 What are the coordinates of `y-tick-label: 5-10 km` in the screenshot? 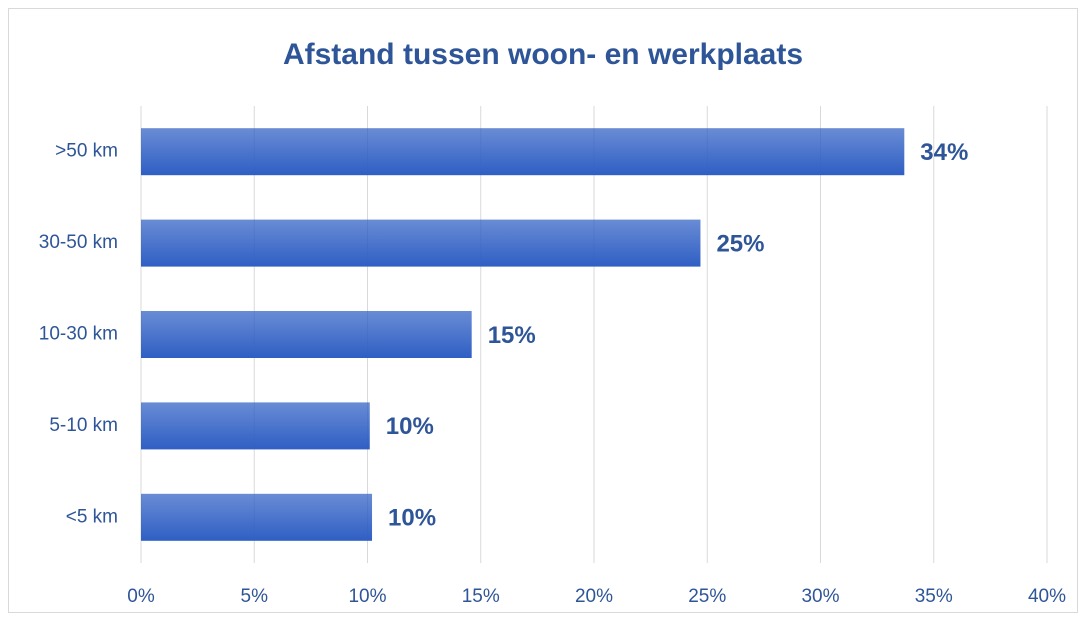 It's located at (83, 425).